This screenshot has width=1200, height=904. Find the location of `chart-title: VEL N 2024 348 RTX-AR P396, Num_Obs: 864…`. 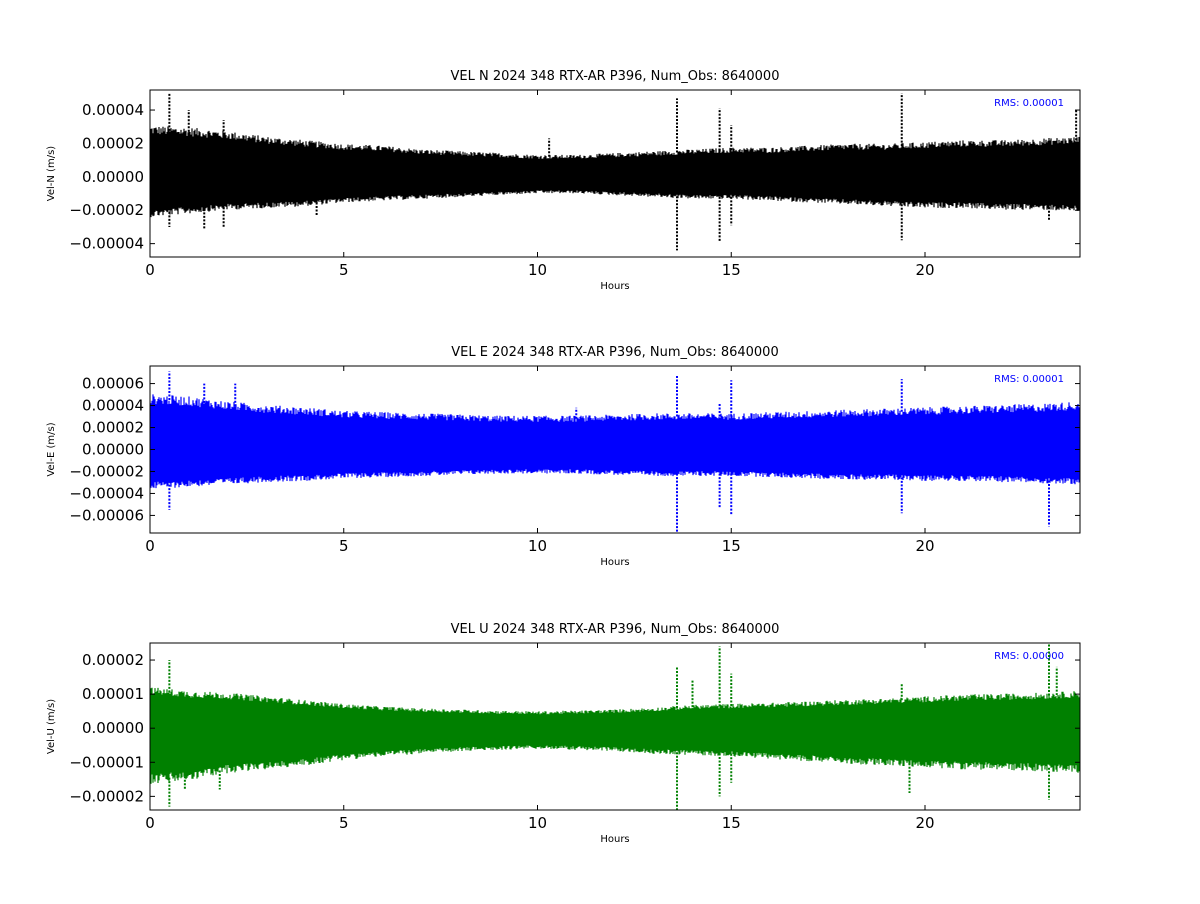

chart-title: VEL N 2024 348 RTX-AR P396, Num_Obs: 864… is located at coordinates (615, 76).